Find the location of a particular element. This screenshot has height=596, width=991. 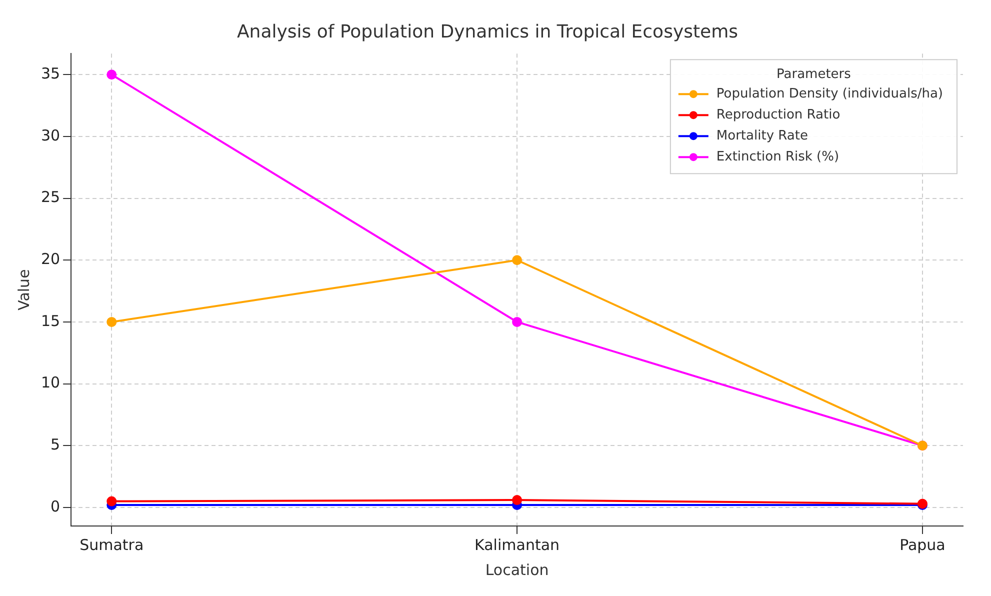

legend-label: Mortality Rate is located at coordinates (762, 136).